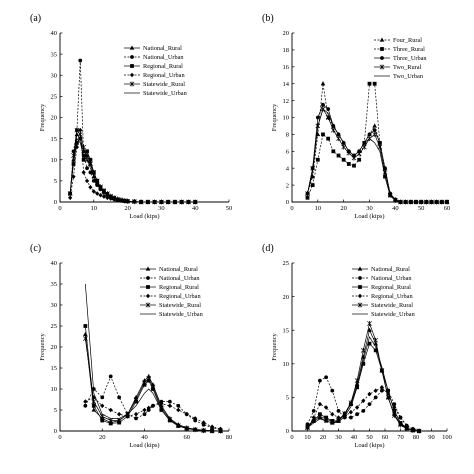 The width and height of the screenshot is (474, 474). Describe the element at coordinates (54, 284) in the screenshot. I see `y-tick-label: 35` at that location.